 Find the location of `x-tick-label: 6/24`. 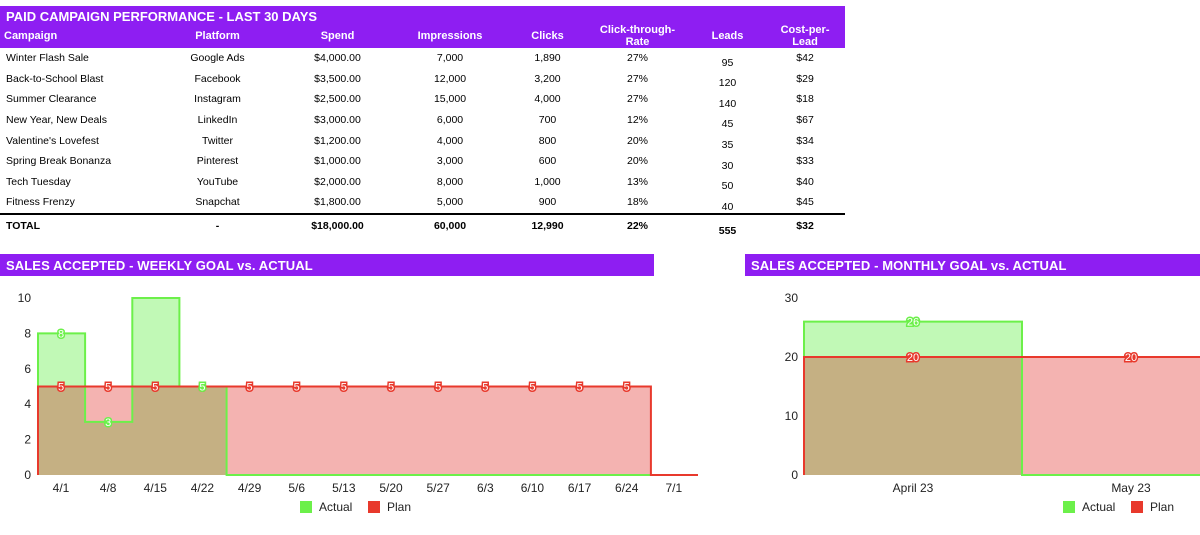

x-tick-label: 6/24 is located at coordinates (627, 488).